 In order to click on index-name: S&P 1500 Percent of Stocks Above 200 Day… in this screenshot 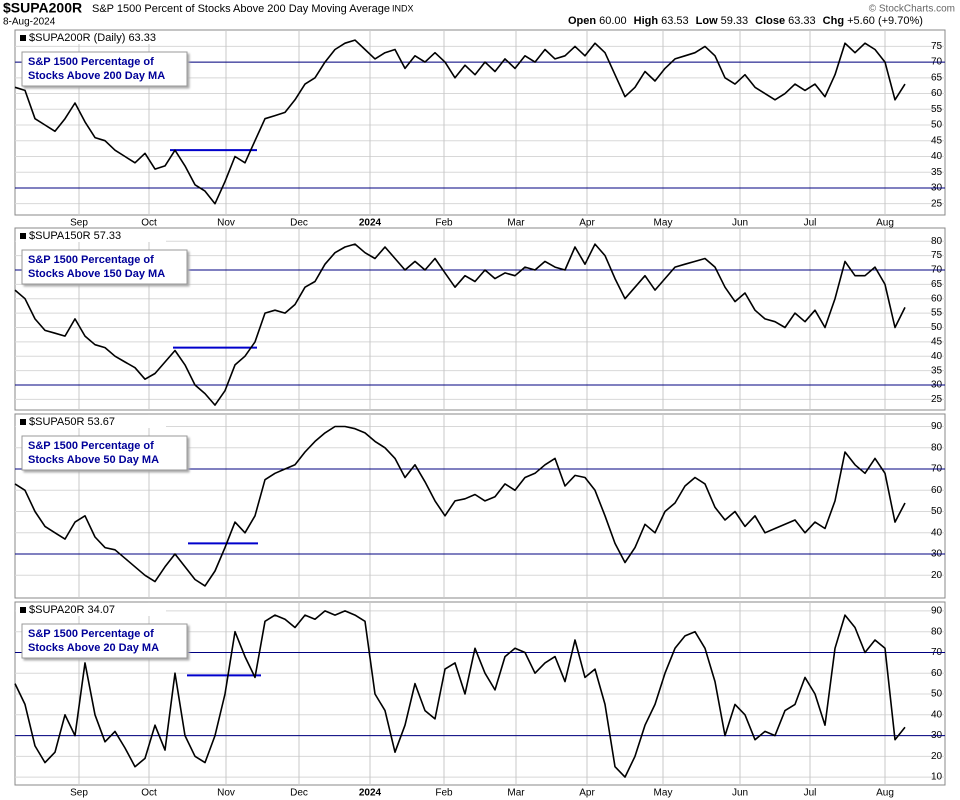, I will do `click(241, 9)`.